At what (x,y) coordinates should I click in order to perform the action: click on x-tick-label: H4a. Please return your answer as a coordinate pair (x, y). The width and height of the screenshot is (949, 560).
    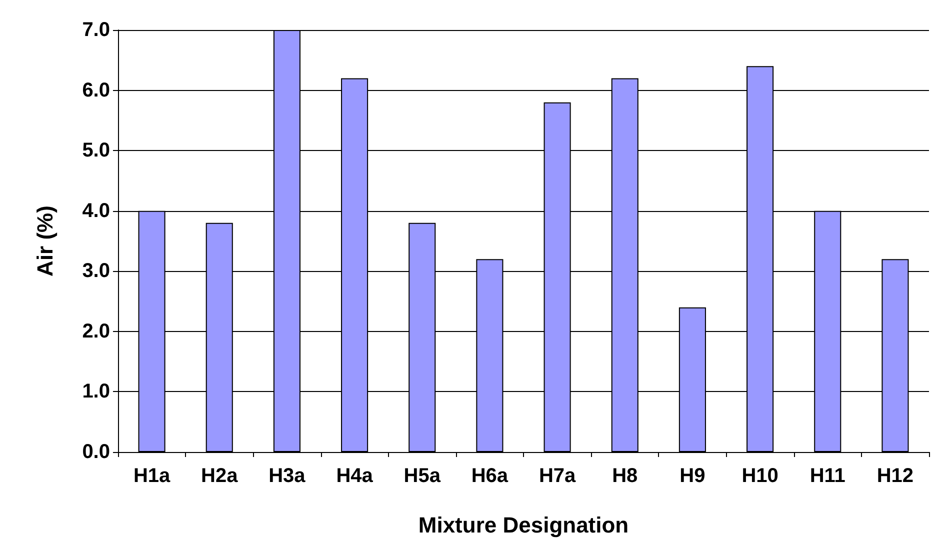
    Looking at the image, I should click on (355, 476).